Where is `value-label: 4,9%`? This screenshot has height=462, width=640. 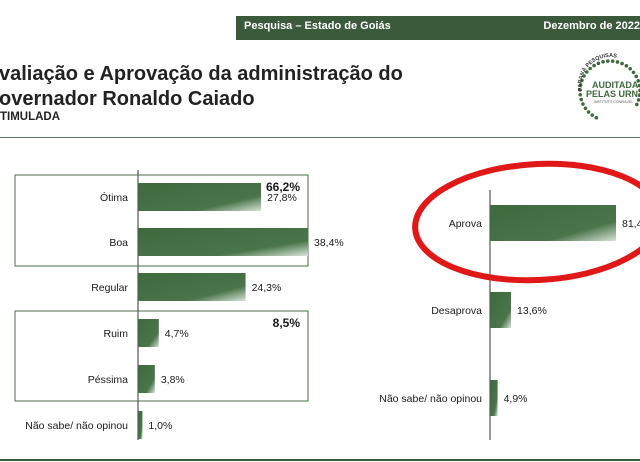
value-label: 4,9% is located at coordinates (516, 399).